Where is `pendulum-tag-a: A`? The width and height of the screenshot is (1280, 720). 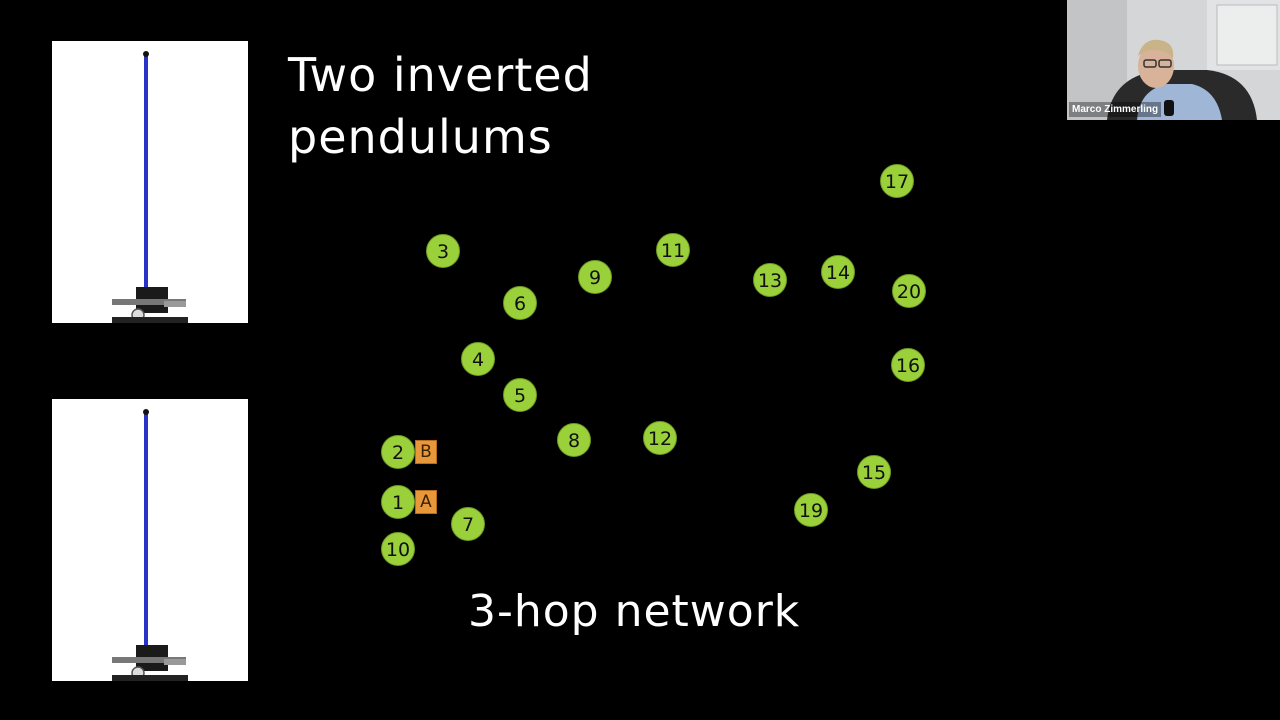
pendulum-tag-a: A is located at coordinates (426, 502).